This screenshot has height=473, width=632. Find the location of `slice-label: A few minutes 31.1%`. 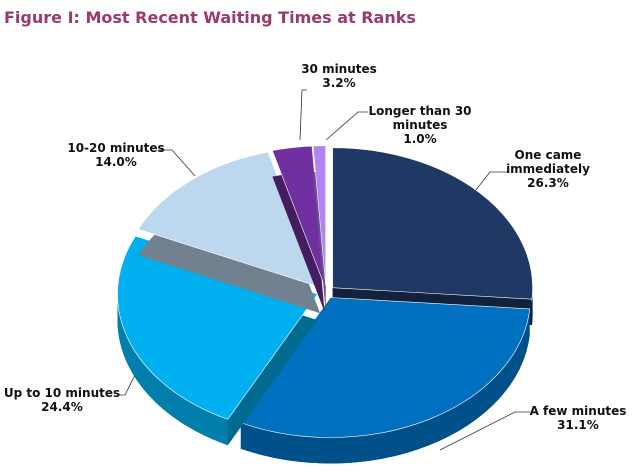

slice-label: A few minutes 31.1% is located at coordinates (577, 418).